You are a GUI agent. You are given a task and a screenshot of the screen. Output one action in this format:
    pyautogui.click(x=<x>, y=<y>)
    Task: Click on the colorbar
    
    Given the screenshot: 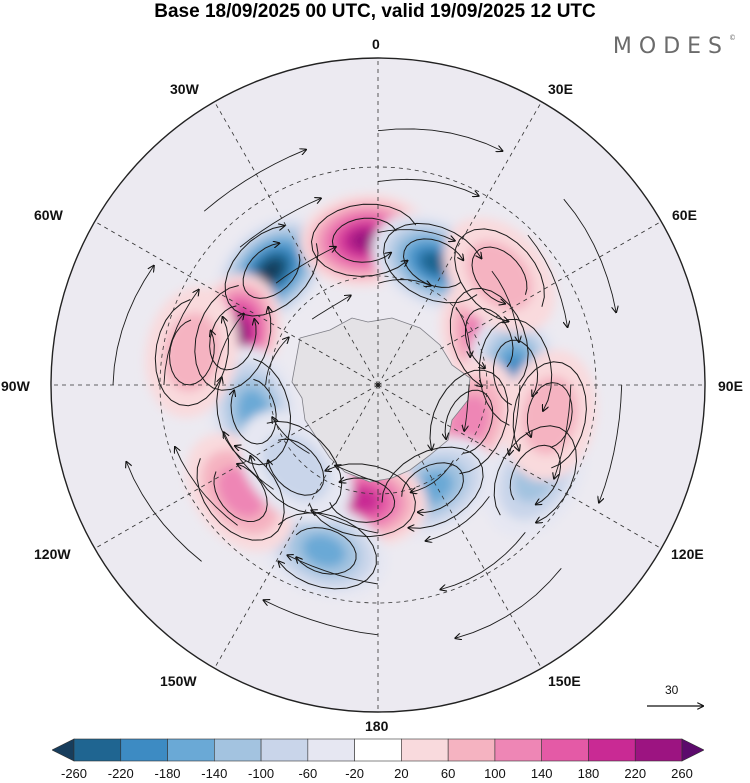 What is the action you would take?
    pyautogui.click(x=378, y=750)
    